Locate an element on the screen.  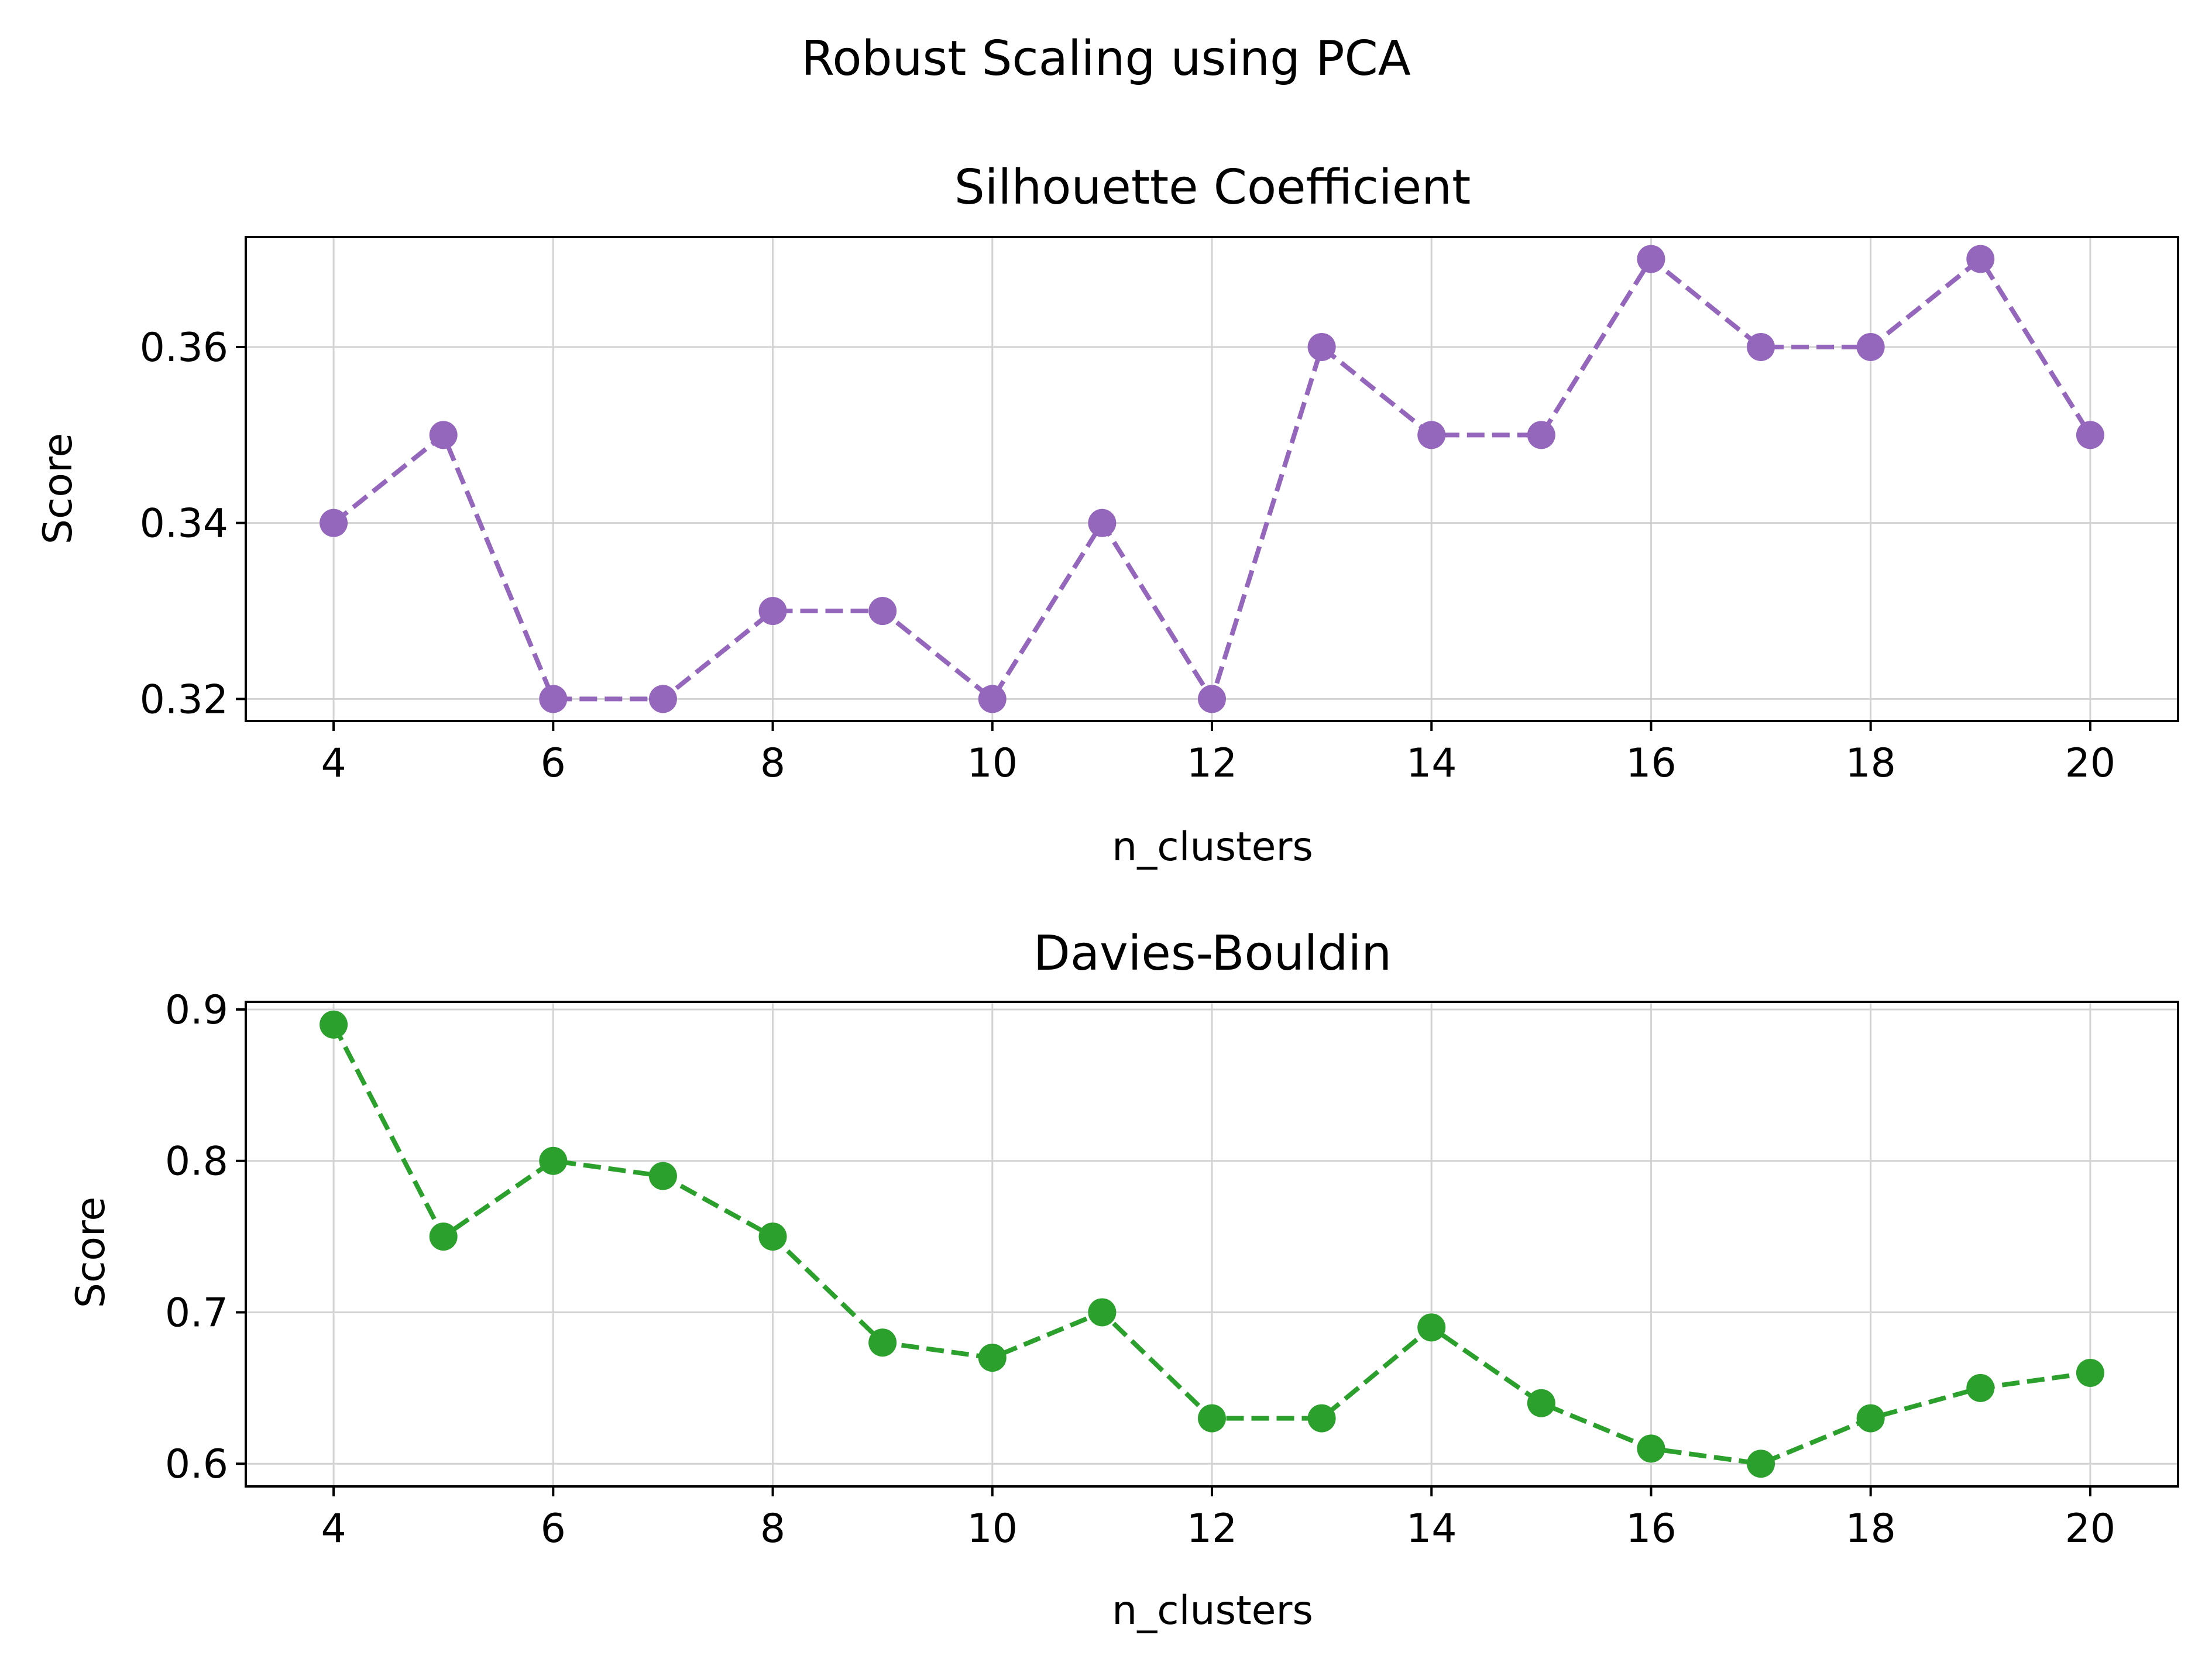
davies-bouldin-xtick-label: 6 is located at coordinates (553, 1529).